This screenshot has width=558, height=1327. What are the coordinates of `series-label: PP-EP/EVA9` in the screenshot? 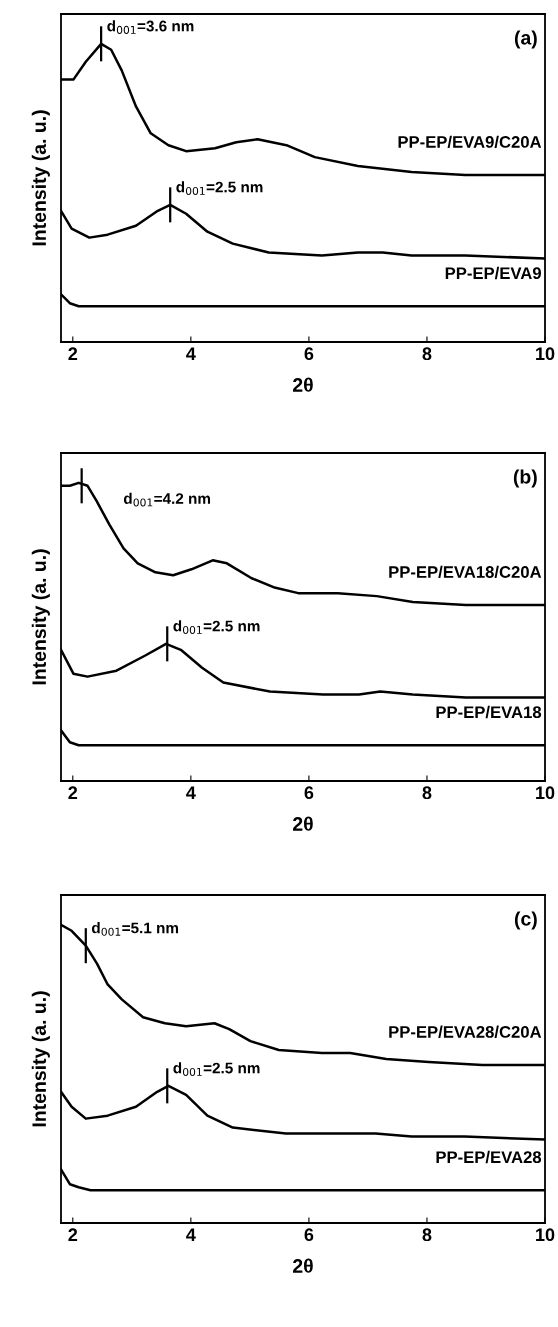 It's located at (493, 273).